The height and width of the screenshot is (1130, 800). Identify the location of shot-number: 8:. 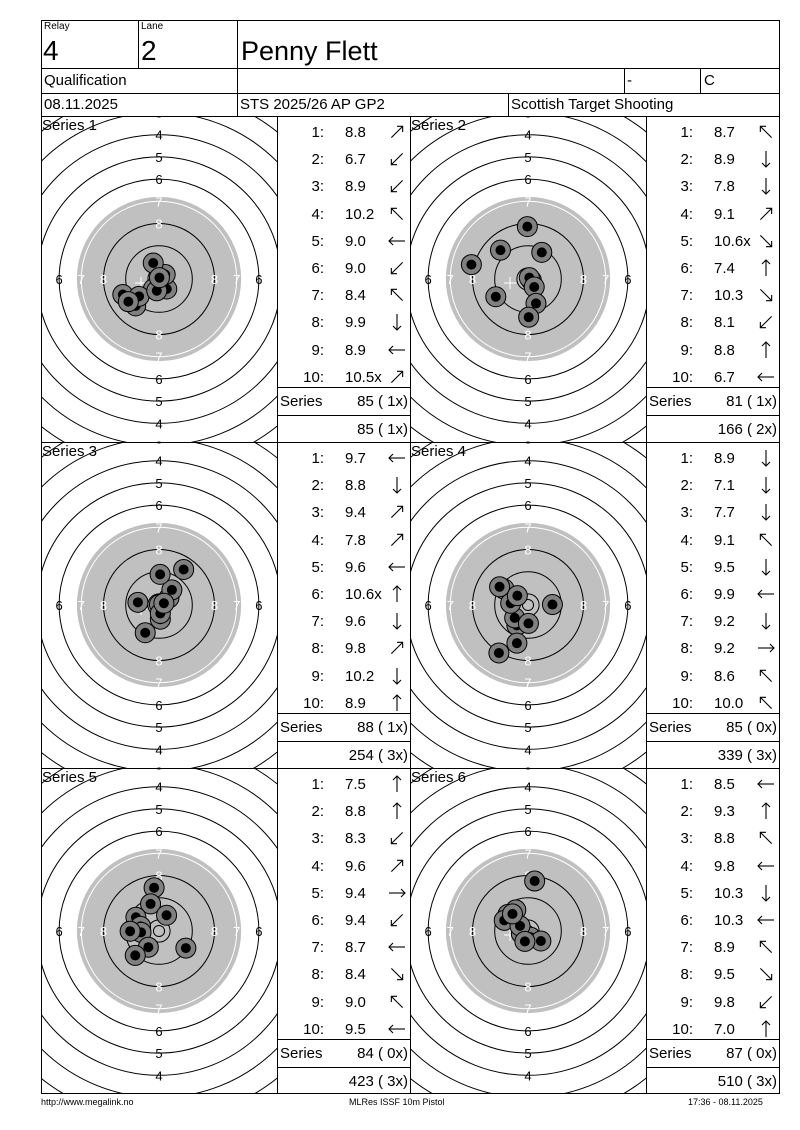
(686, 323).